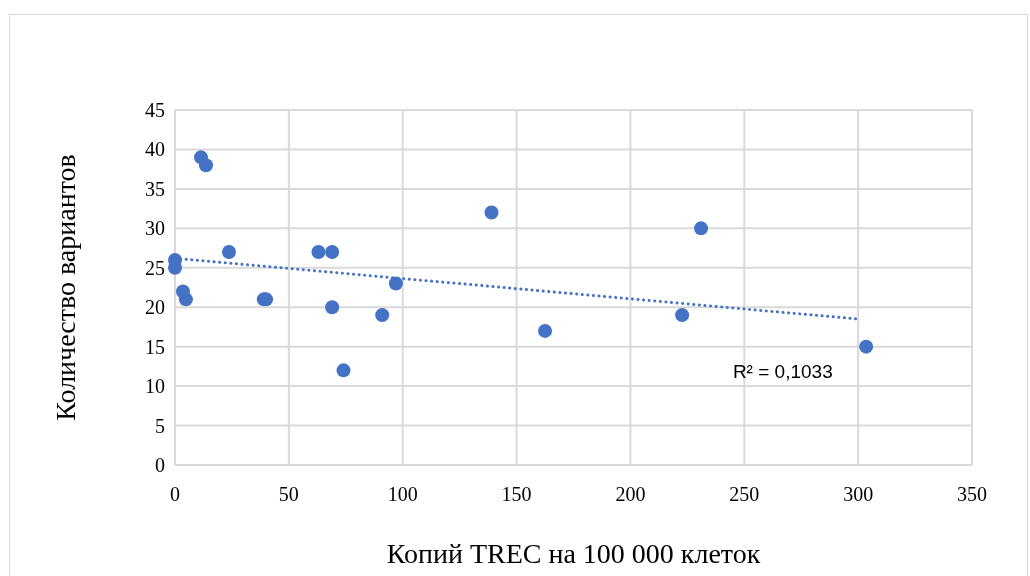  What do you see at coordinates (516, 494) in the screenshot?
I see `x-tick-label: 150` at bounding box center [516, 494].